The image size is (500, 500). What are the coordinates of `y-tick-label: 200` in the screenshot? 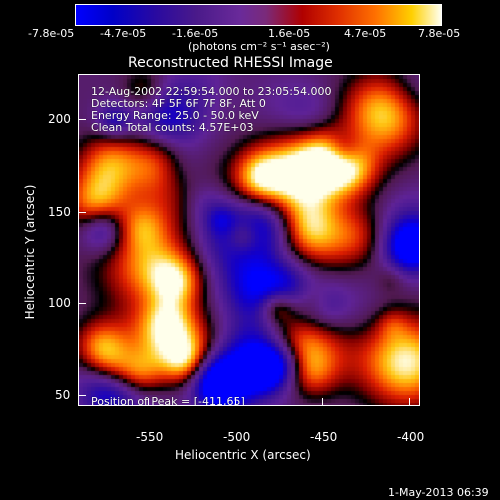 It's located at (59, 119).